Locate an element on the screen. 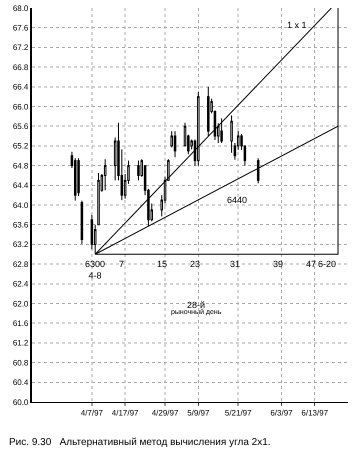  x-tick-label: 5/9/97 is located at coordinates (198, 413).